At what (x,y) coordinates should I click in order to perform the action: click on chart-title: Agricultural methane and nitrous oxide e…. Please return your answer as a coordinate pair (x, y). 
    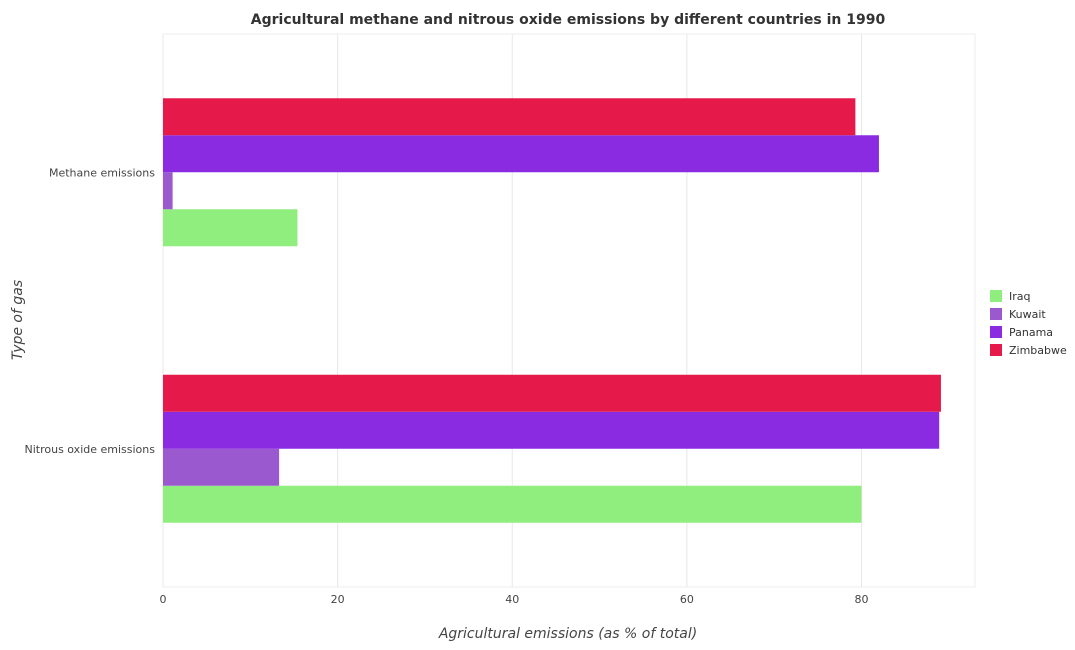
    Looking at the image, I should click on (568, 20).